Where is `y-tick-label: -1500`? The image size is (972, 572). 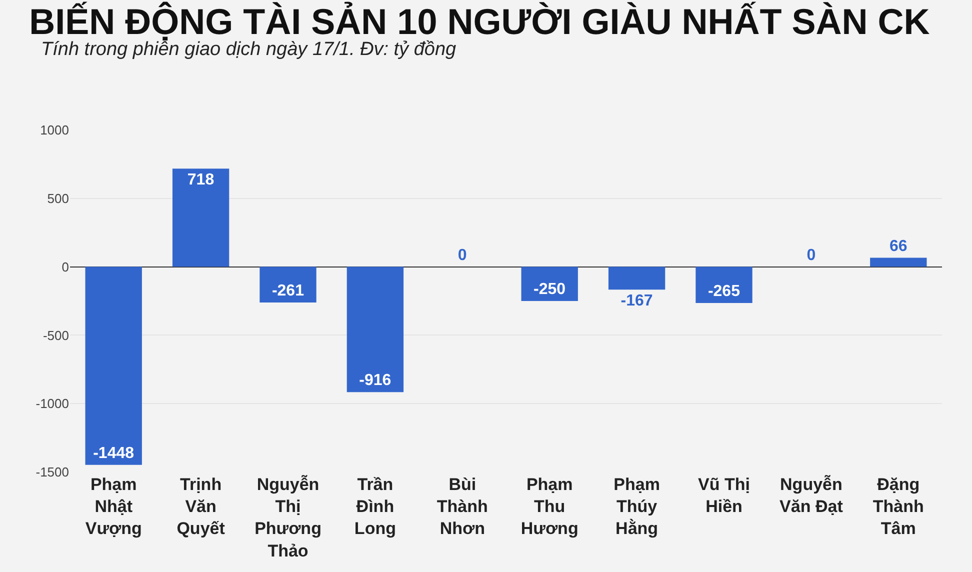
y-tick-label: -1500 is located at coordinates (52, 472).